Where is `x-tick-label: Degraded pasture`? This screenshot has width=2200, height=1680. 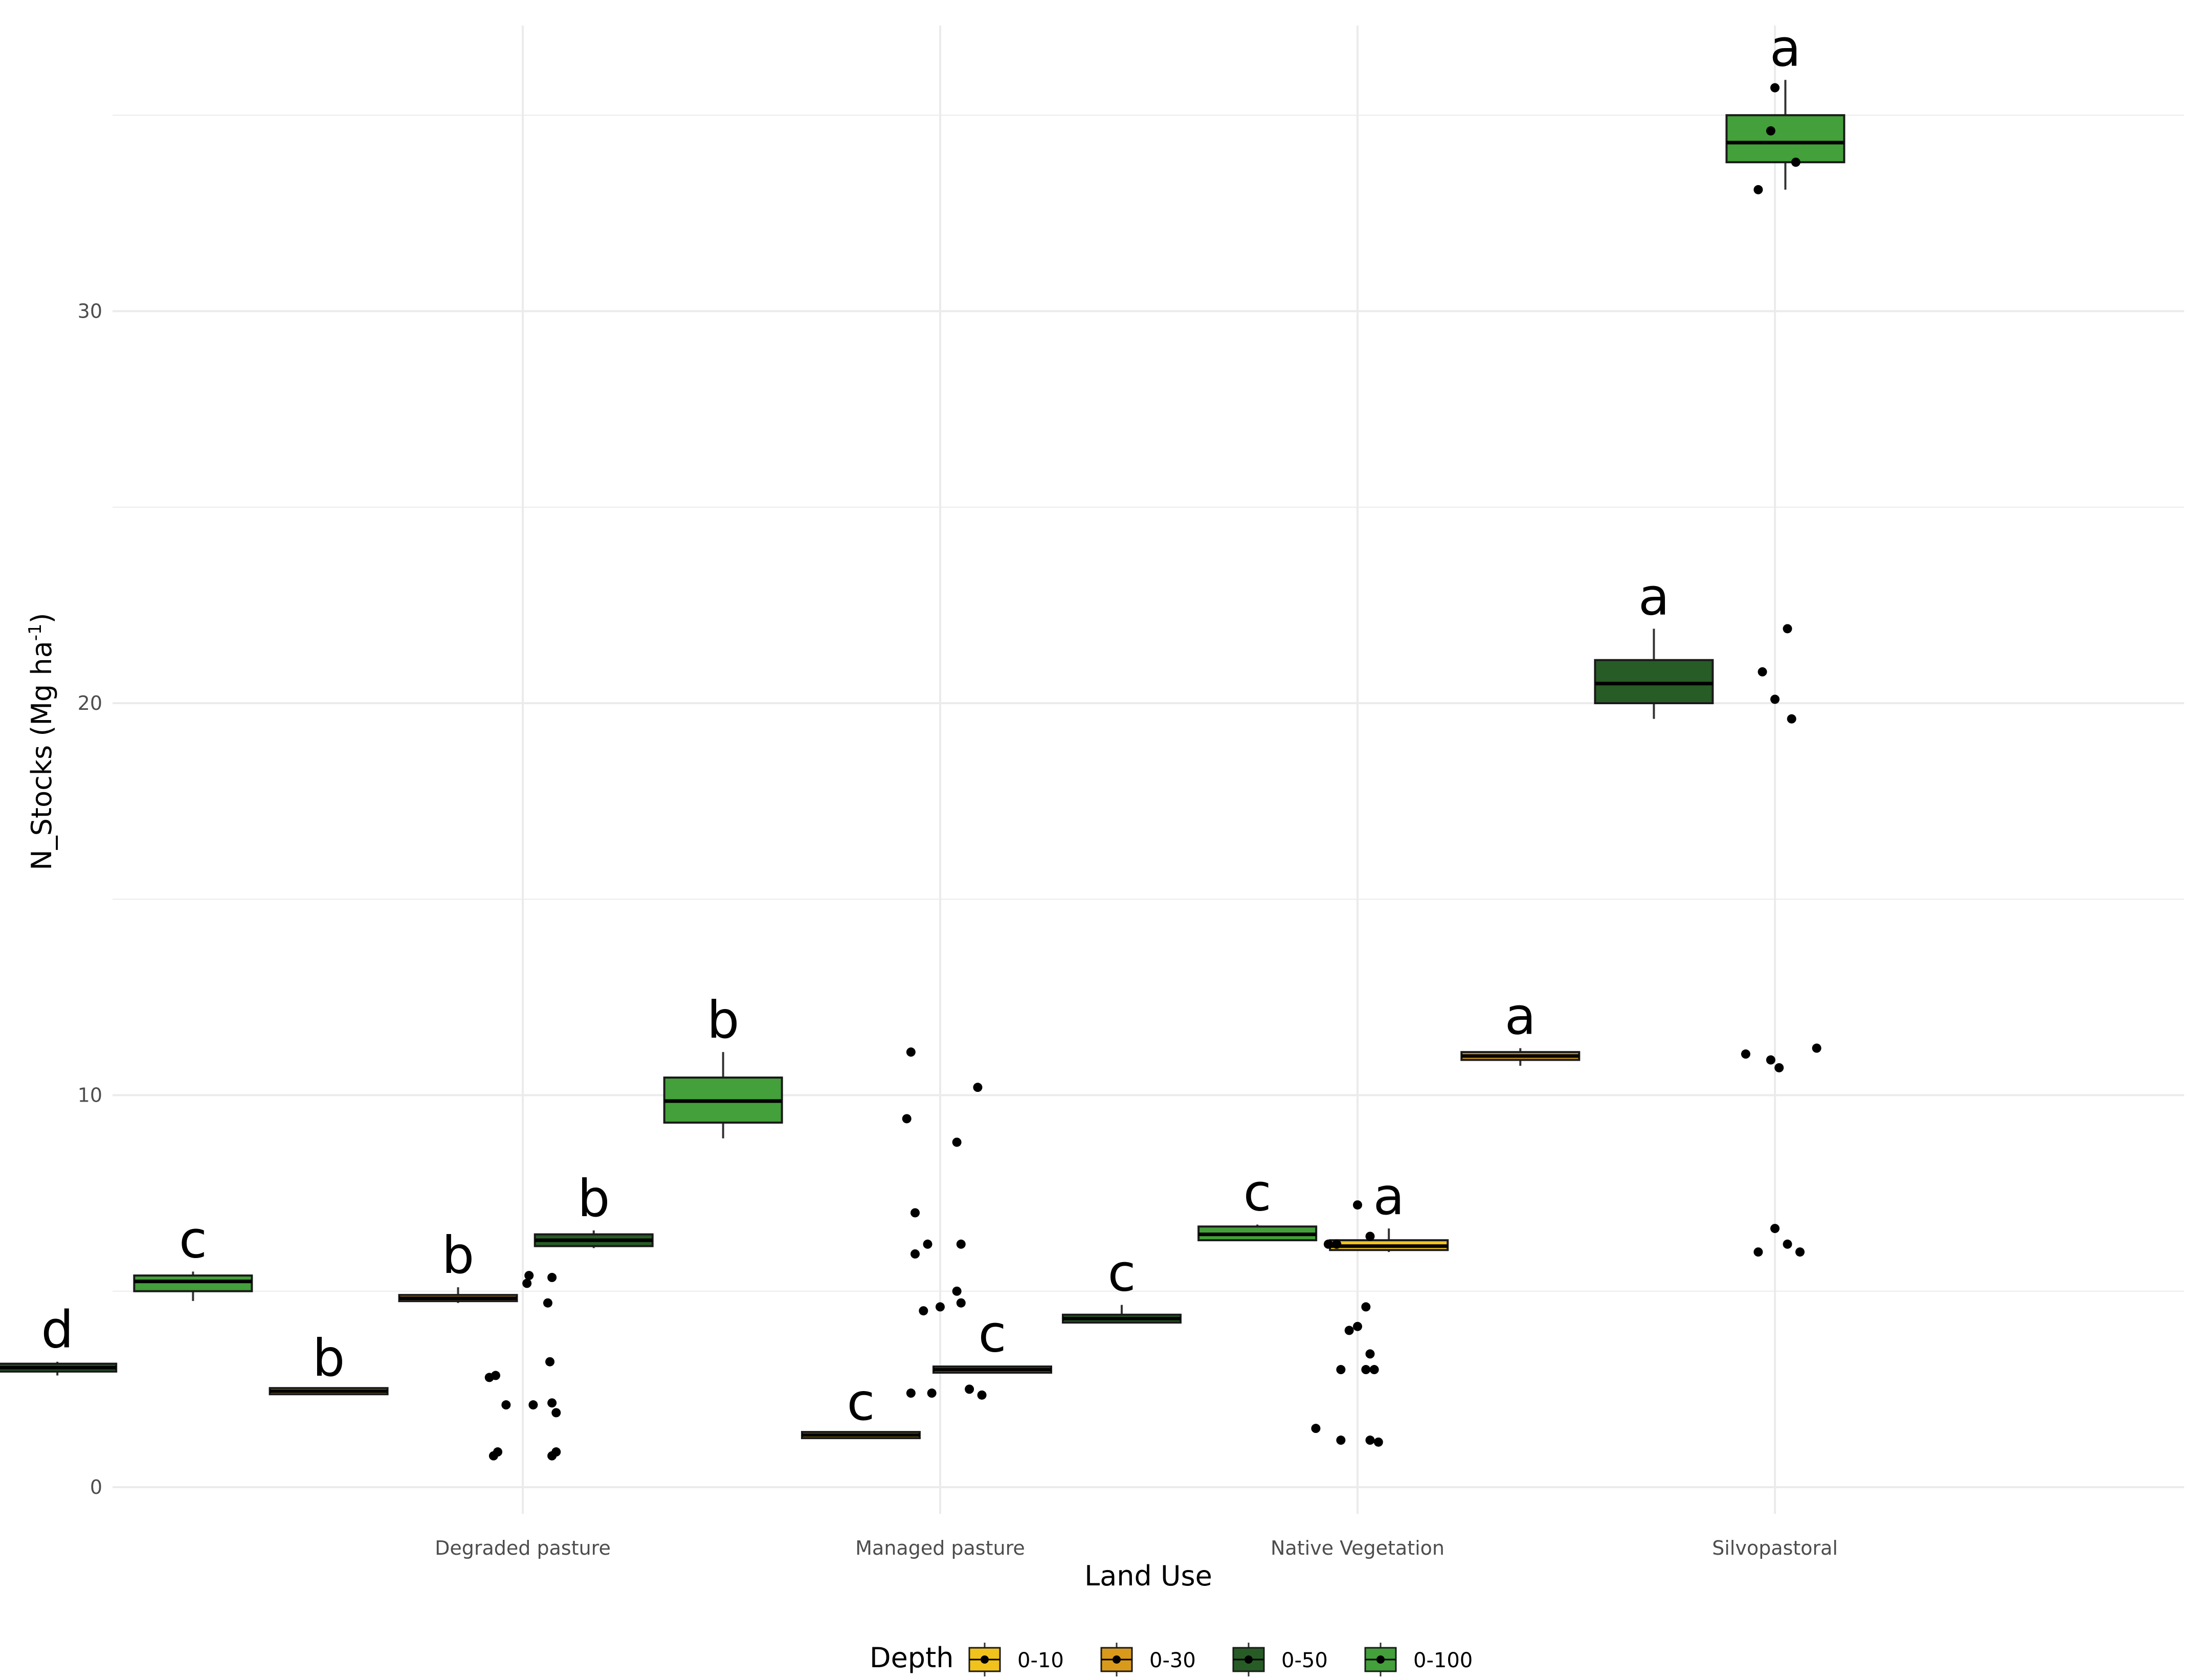 x-tick-label: Degraded pasture is located at coordinates (523, 1548).